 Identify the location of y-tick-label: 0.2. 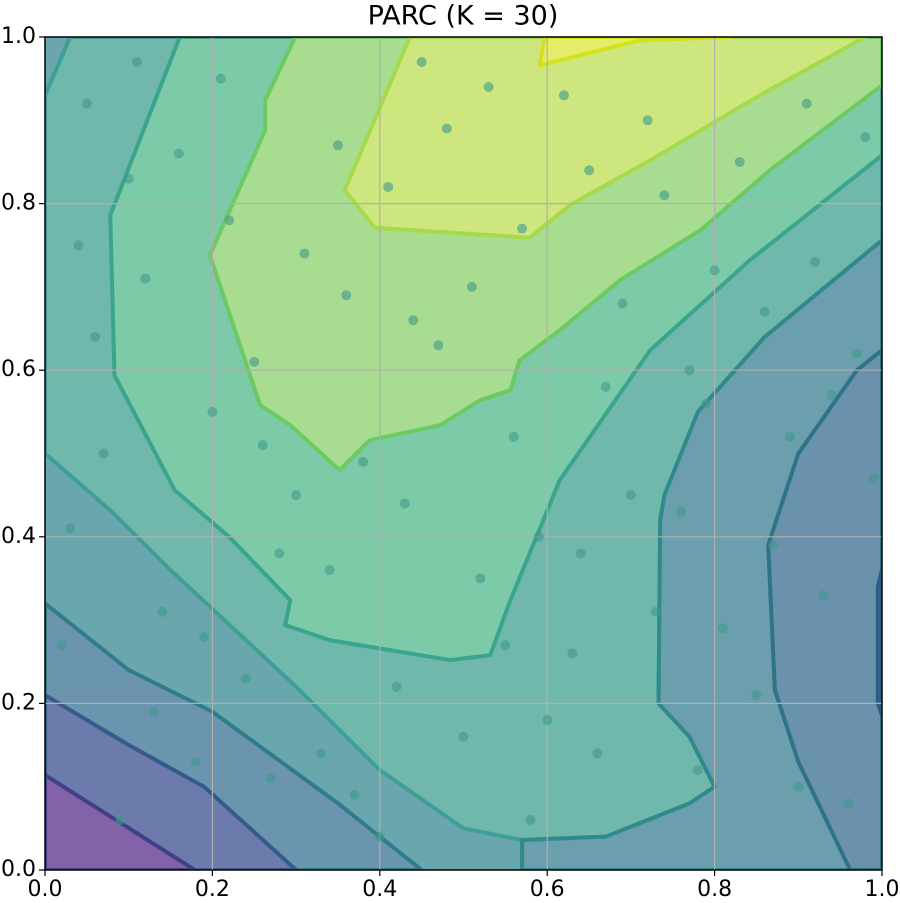
(18, 702).